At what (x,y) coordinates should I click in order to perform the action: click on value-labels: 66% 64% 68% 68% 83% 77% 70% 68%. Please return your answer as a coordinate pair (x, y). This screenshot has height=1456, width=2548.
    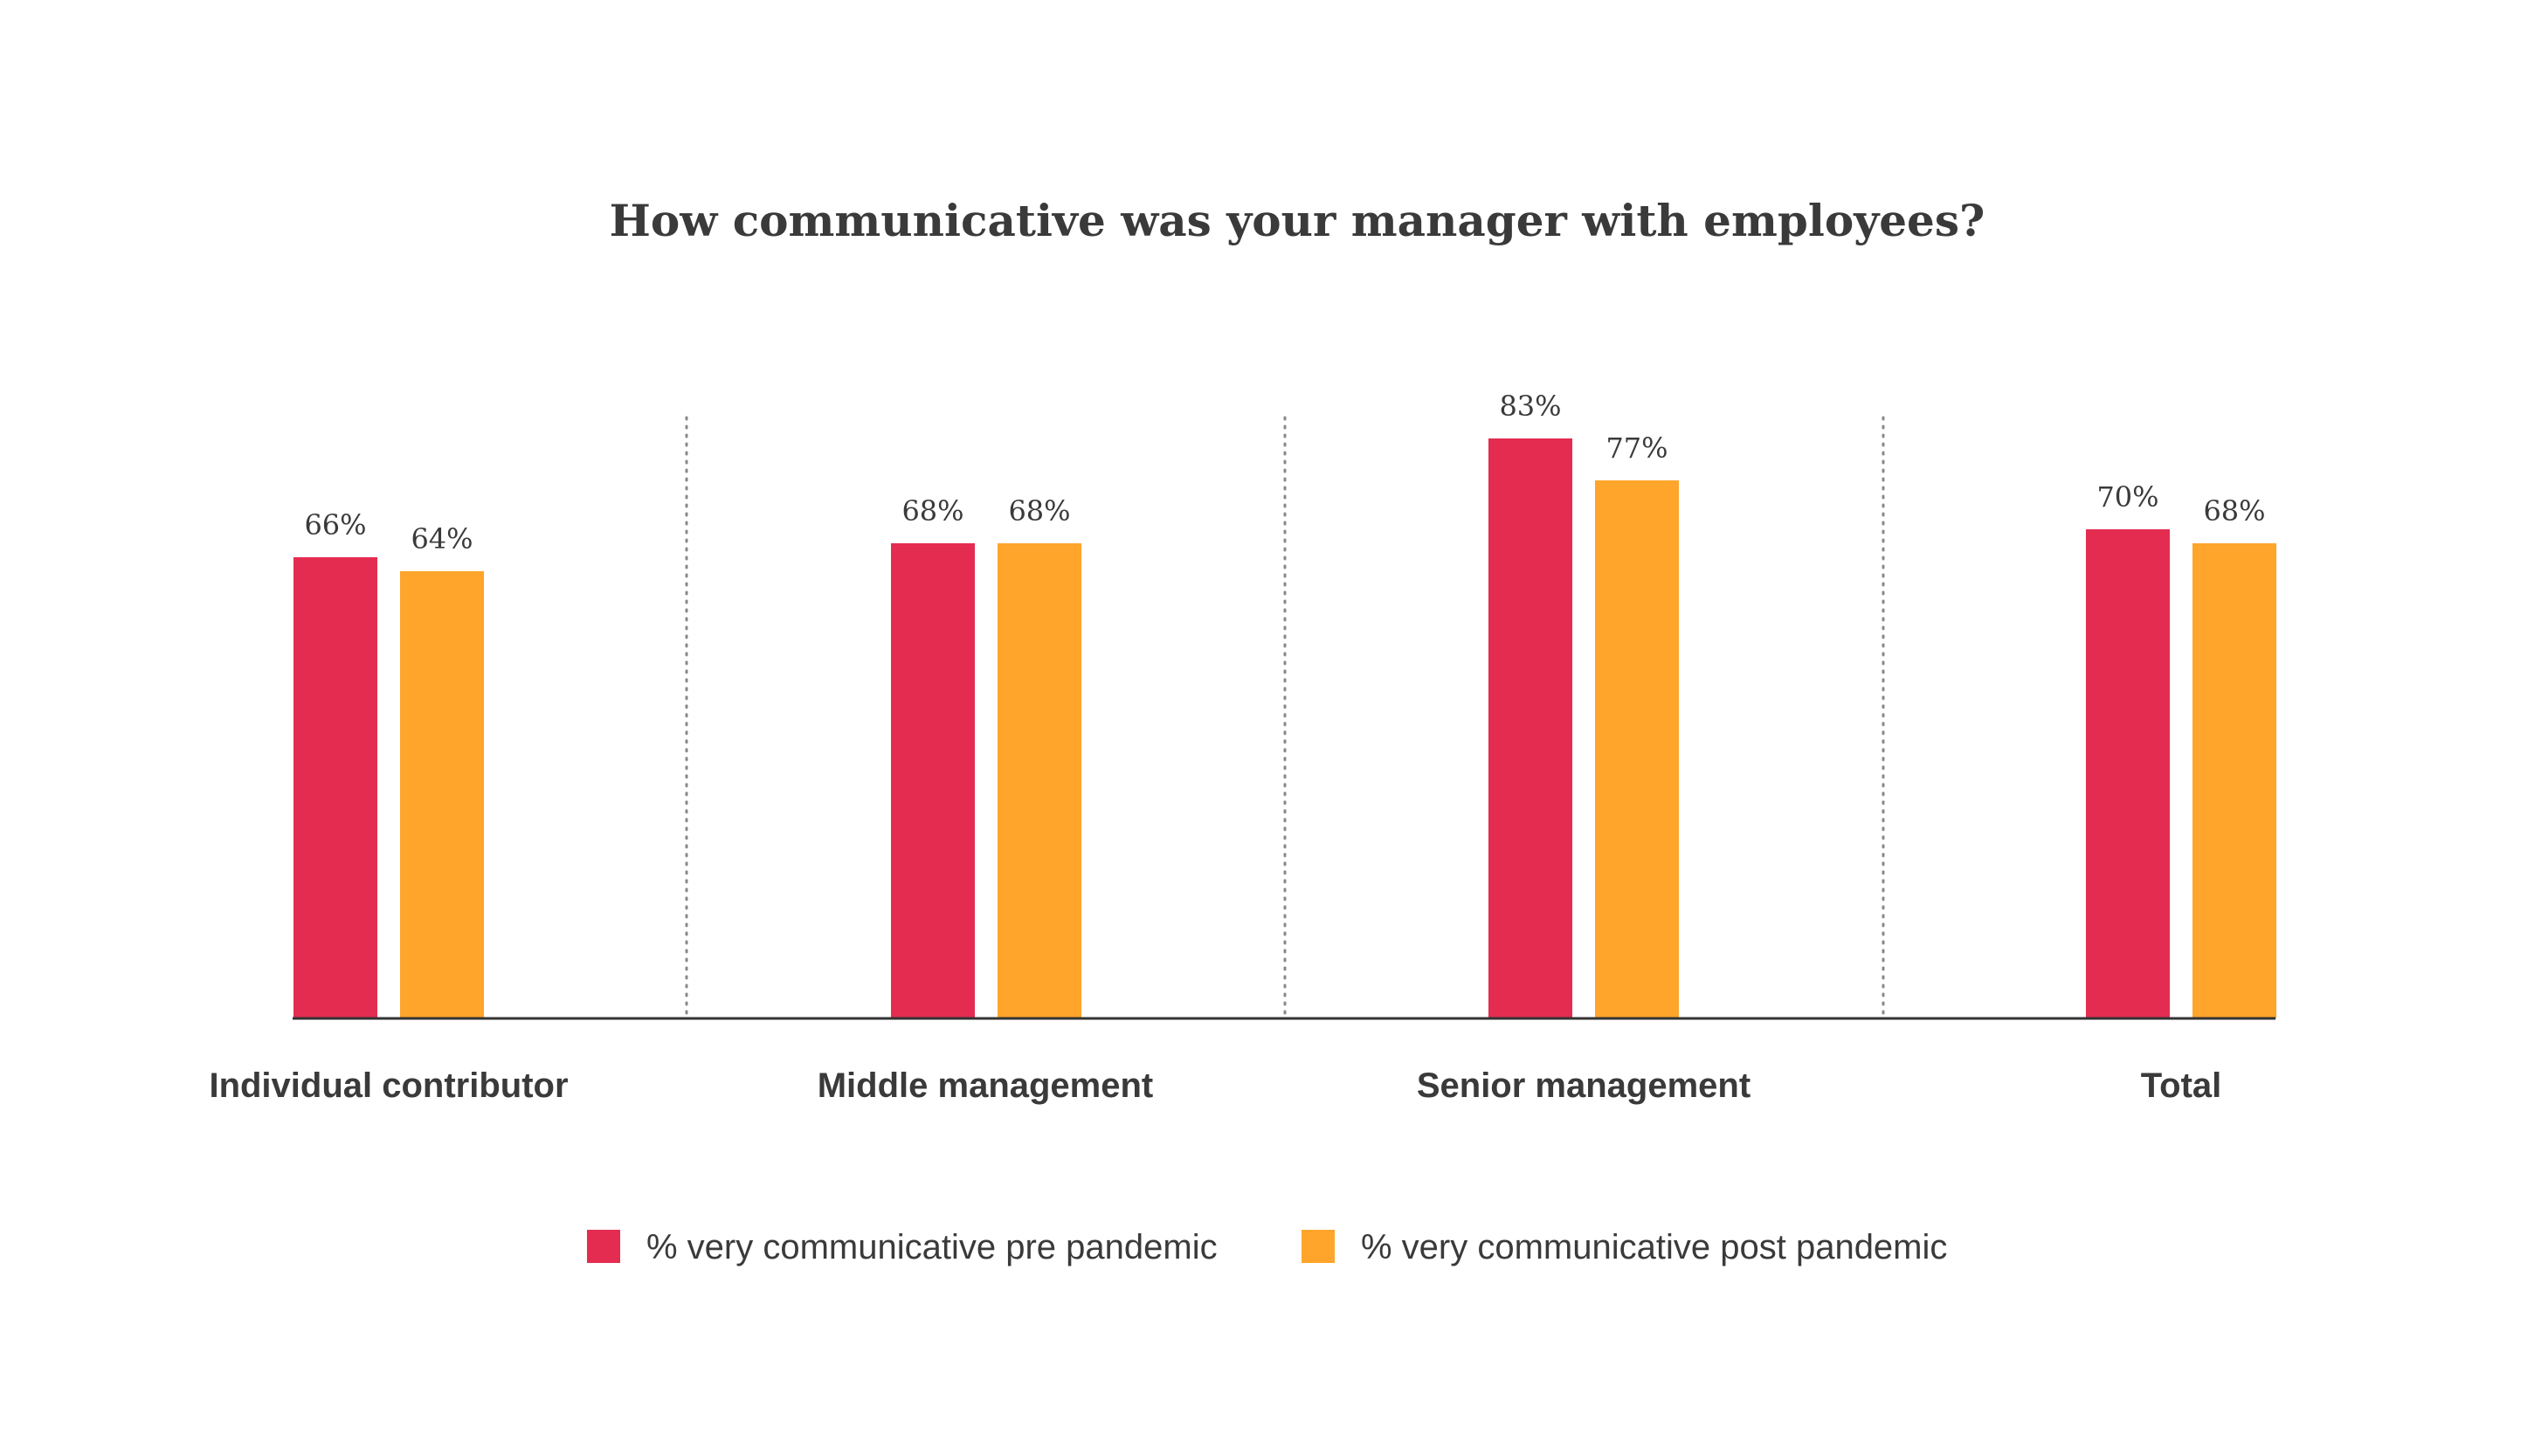
    Looking at the image, I should click on (1285, 472).